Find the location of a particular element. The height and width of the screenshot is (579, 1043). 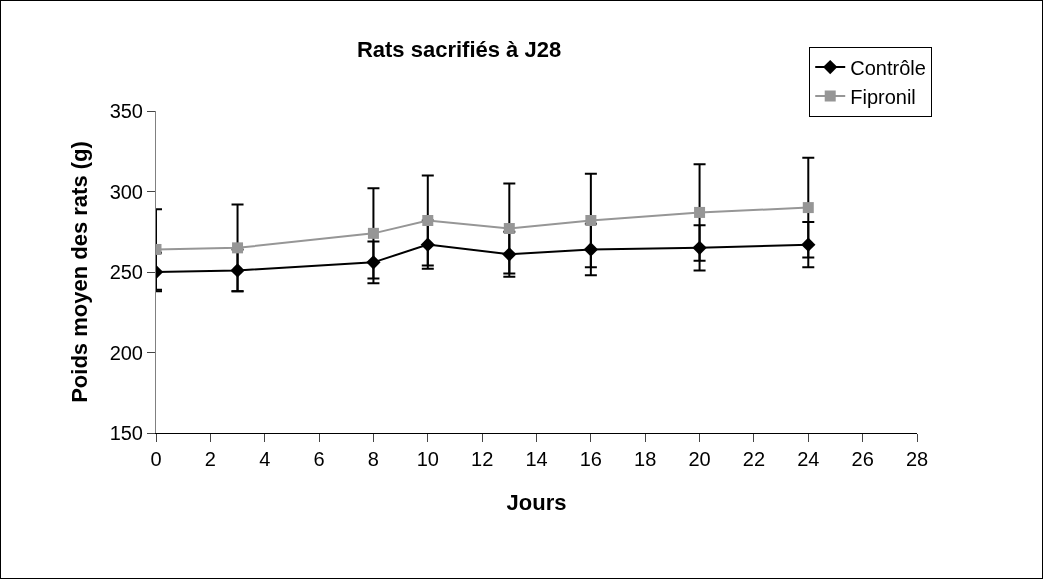

legend-label: Contrôle is located at coordinates (888, 67).